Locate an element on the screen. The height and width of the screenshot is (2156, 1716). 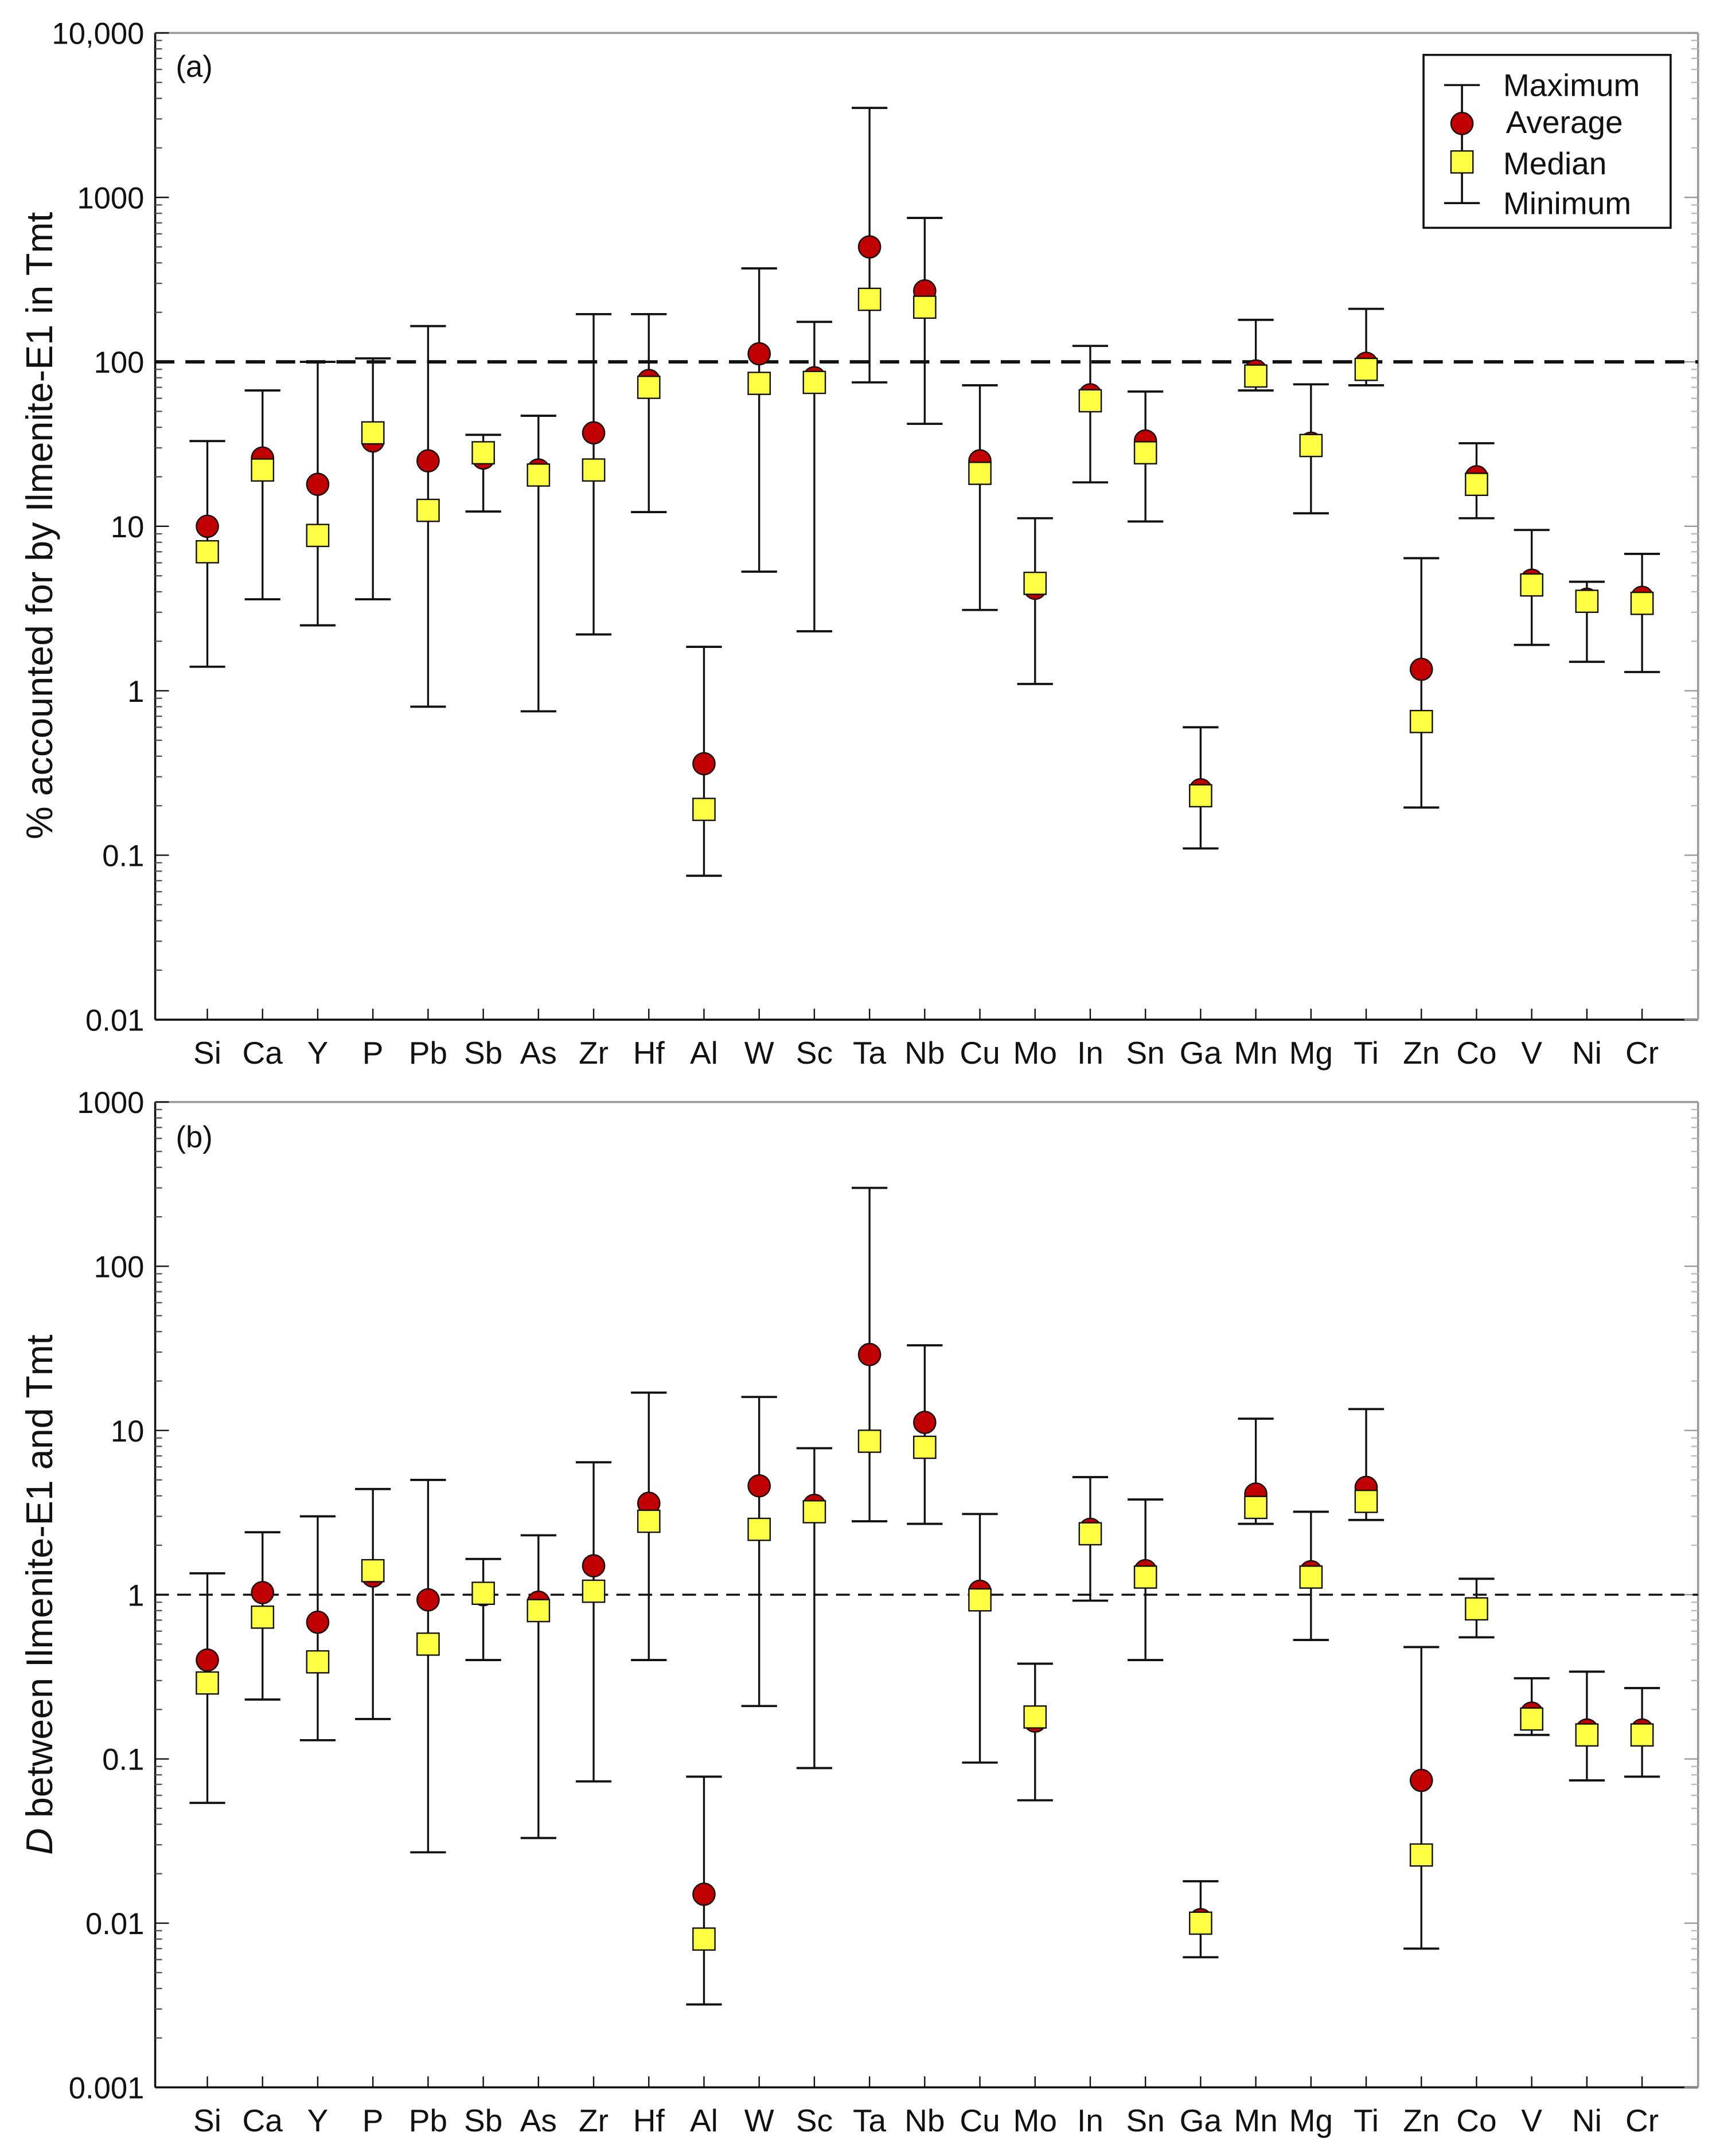
legend-average-marker is located at coordinates (1462, 123).